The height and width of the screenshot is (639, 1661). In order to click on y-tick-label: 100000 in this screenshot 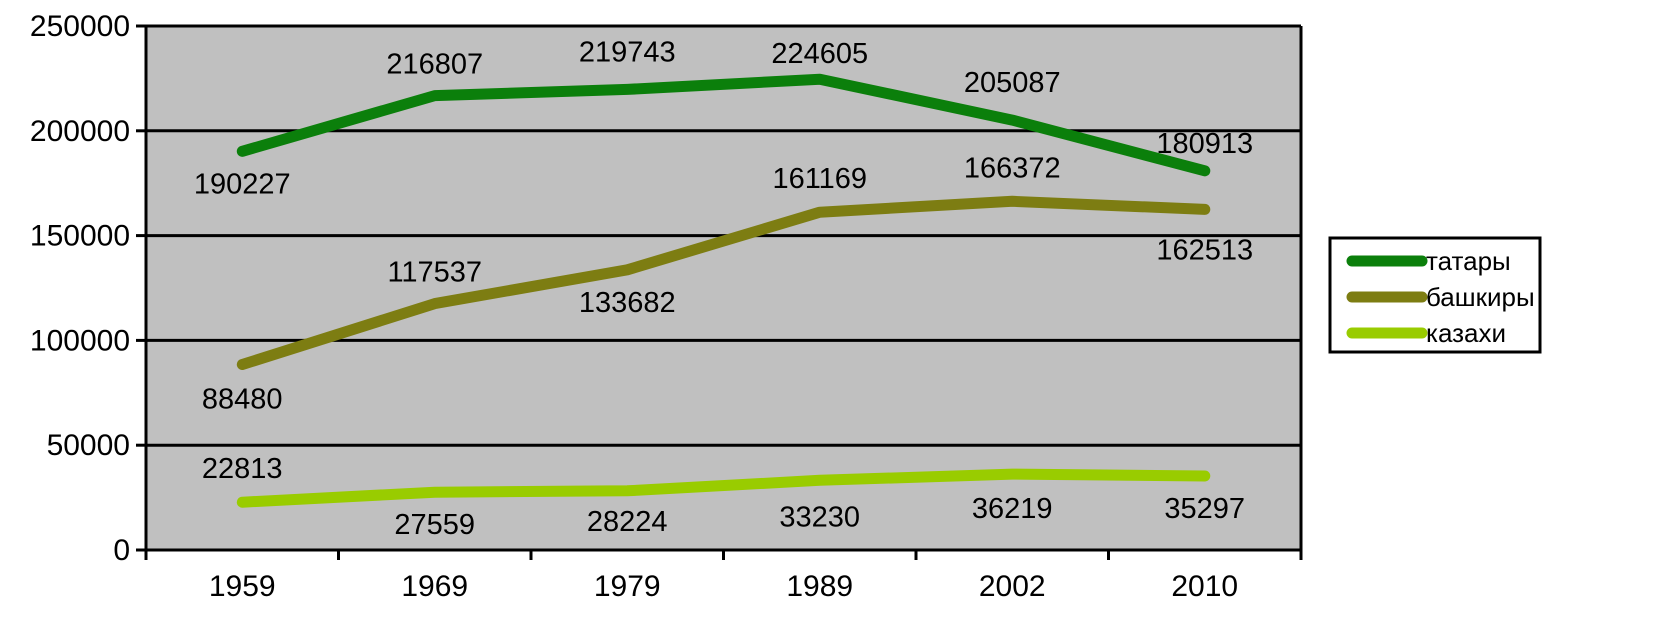, I will do `click(80, 340)`.